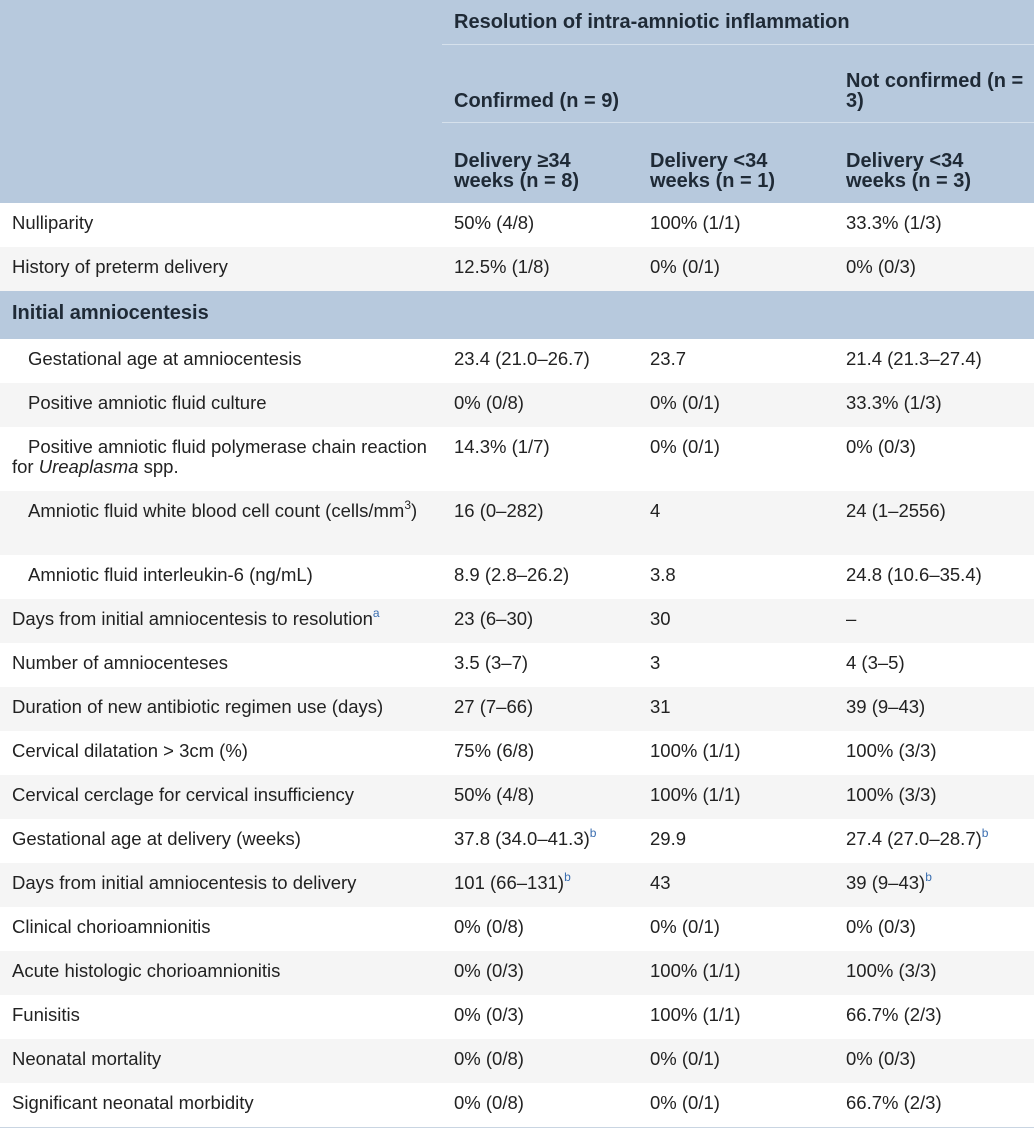  What do you see at coordinates (914, 838) in the screenshot?
I see `cell-value-text: 27.4 (27.0–28.7)` at bounding box center [914, 838].